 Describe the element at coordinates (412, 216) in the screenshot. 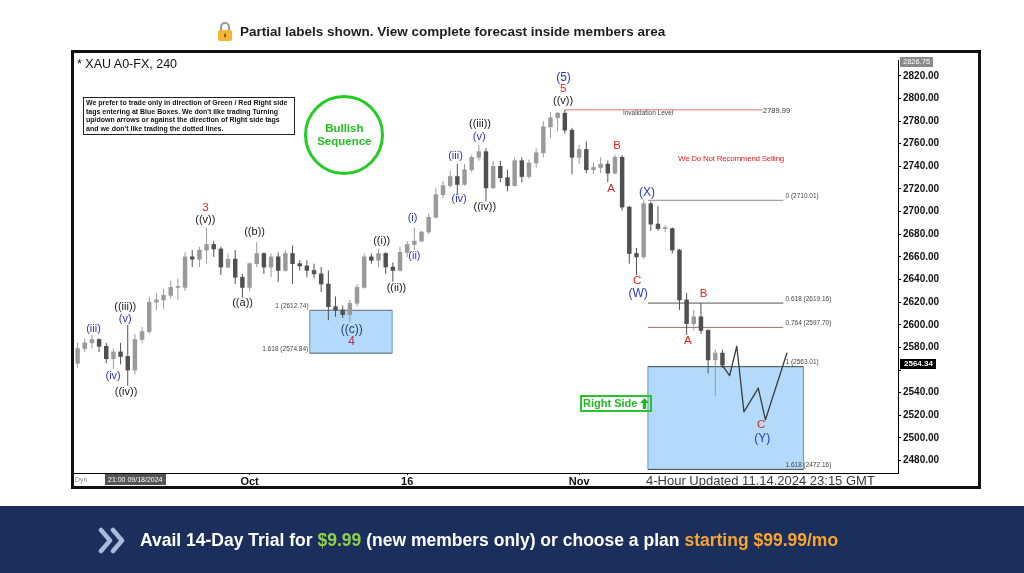

I see `annotation: (i)` at that location.